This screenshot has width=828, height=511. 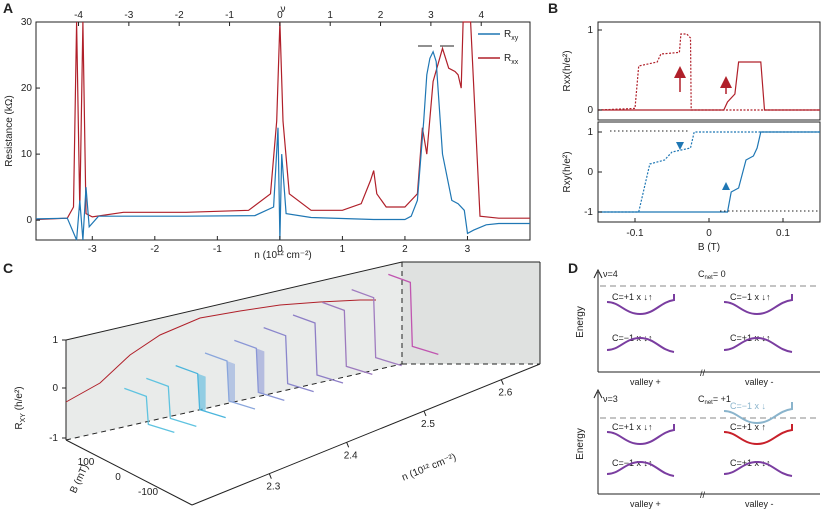 I want to click on panel-a-x-ticks: -3 -2 -1 0 1 2 3, so click(x=279, y=245).